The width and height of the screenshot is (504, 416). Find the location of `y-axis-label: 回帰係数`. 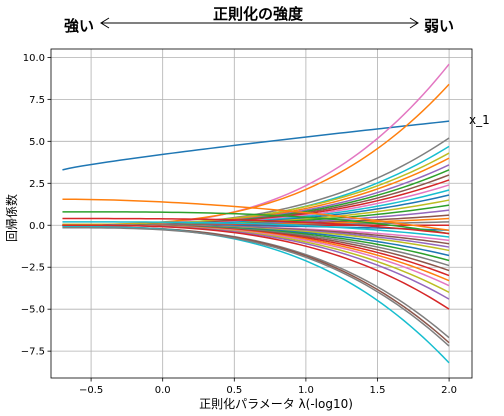

y-axis-label: 回帰係数 is located at coordinates (11, 218).